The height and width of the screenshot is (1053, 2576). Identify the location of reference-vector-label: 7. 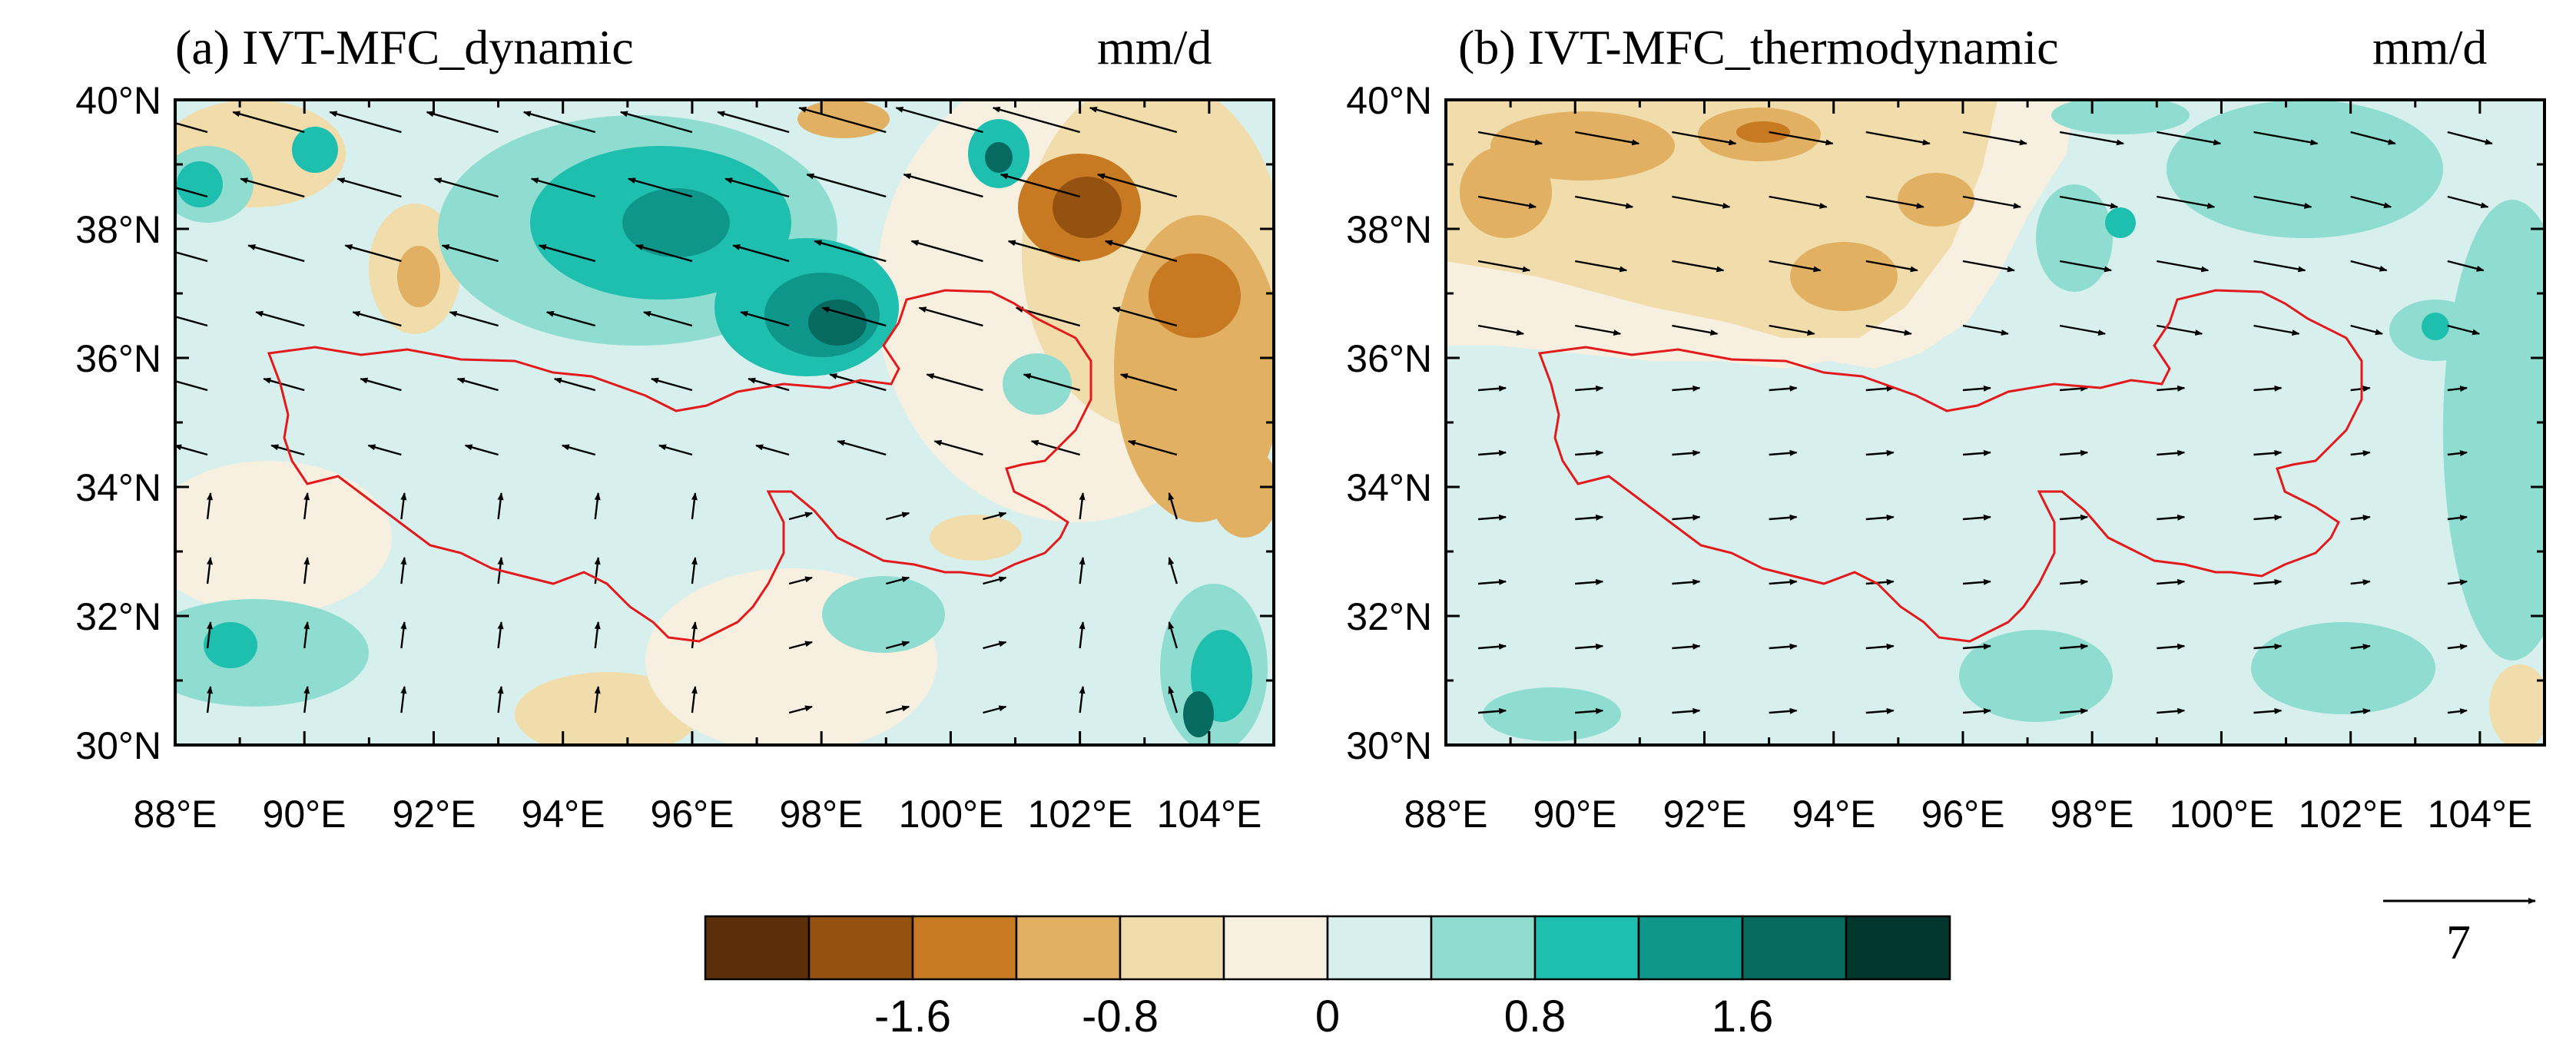
(2458, 942).